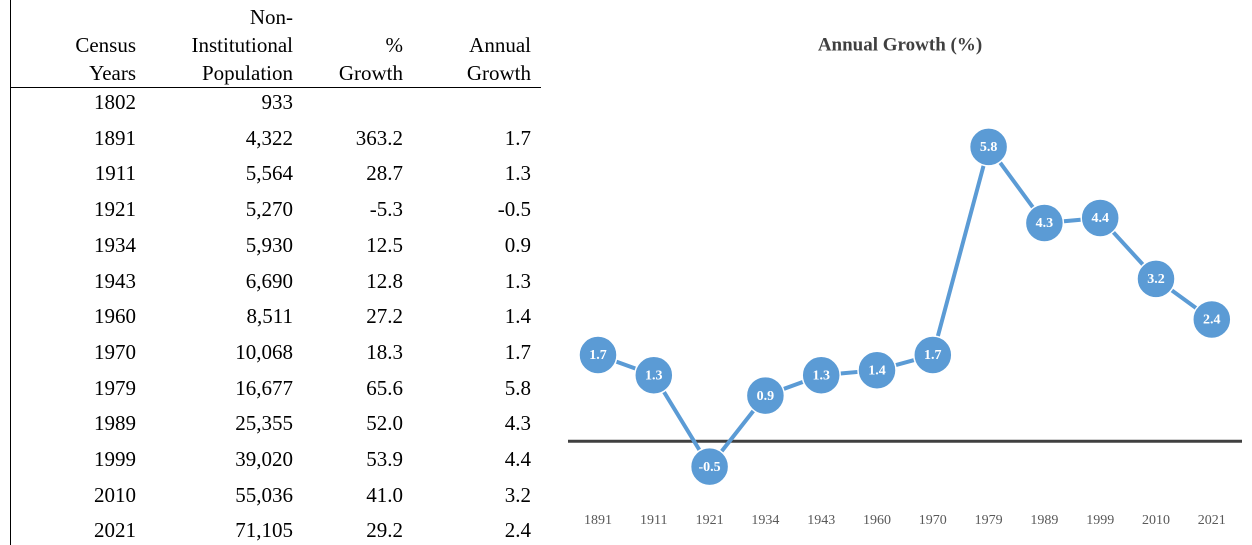 This screenshot has width=1252, height=545. Describe the element at coordinates (1044, 520) in the screenshot. I see `x-tick-label: 1989` at that location.